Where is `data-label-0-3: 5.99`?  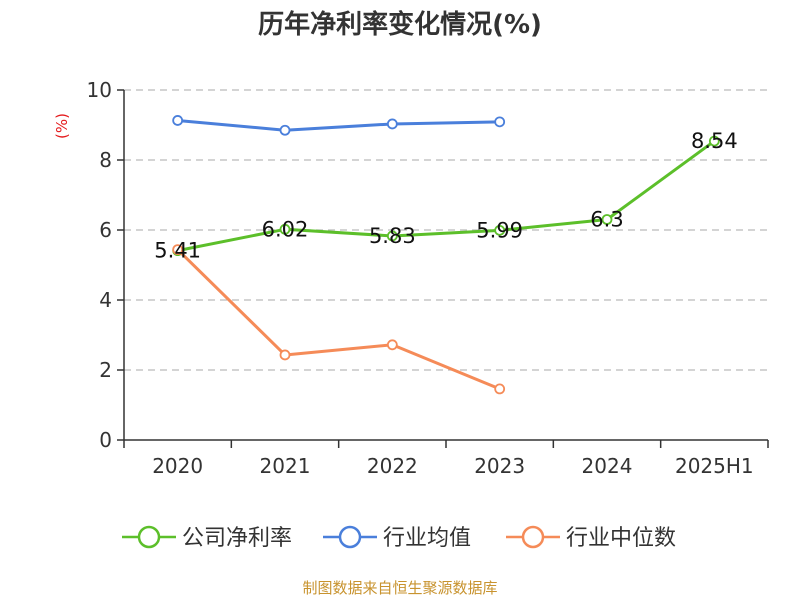
data-label-0-3: 5.99 is located at coordinates (499, 230).